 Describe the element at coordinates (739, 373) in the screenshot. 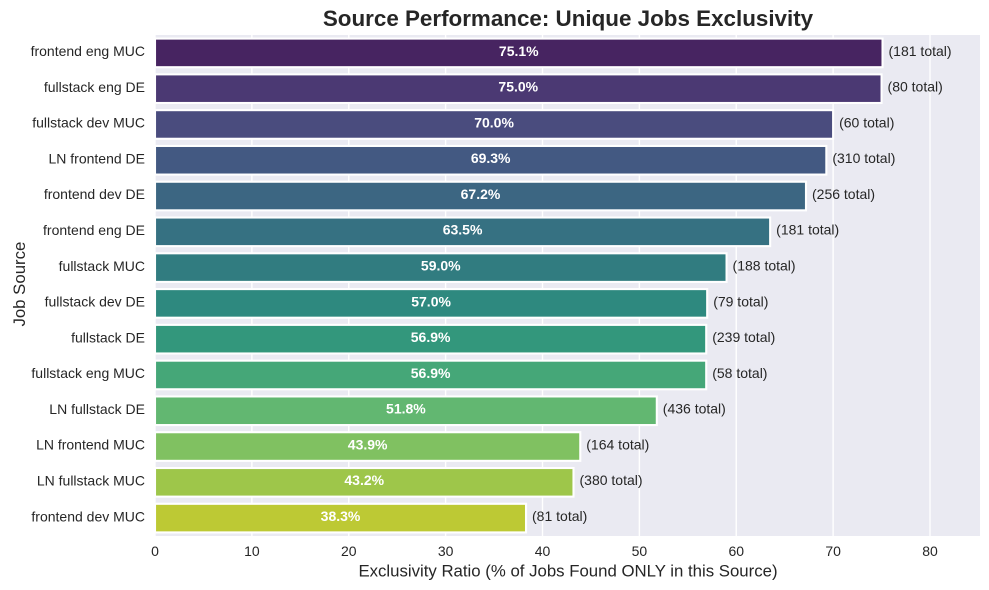

I see `svg-text: (58 total)` at that location.